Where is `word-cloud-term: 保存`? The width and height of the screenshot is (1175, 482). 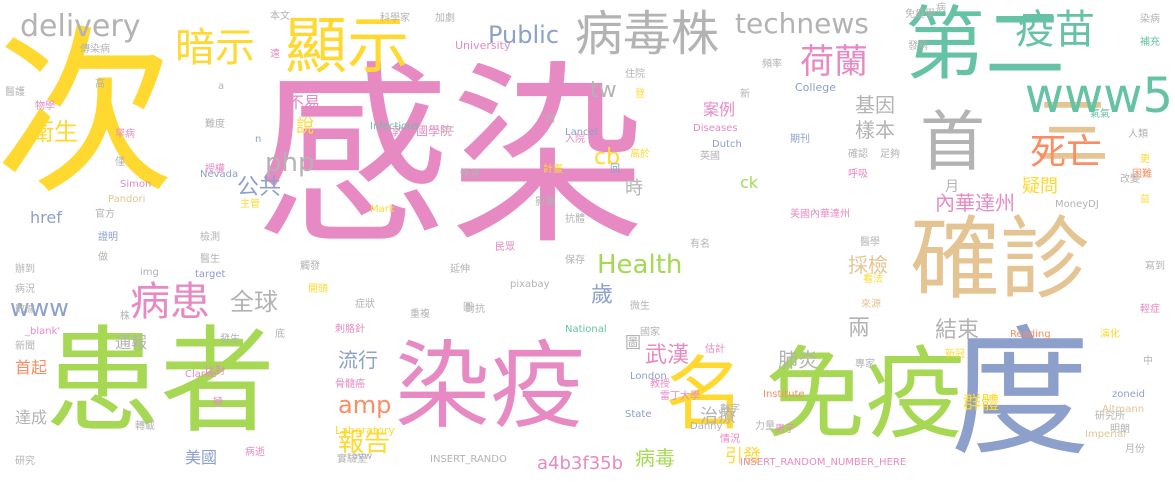 word-cloud-term: 保存 is located at coordinates (575, 260).